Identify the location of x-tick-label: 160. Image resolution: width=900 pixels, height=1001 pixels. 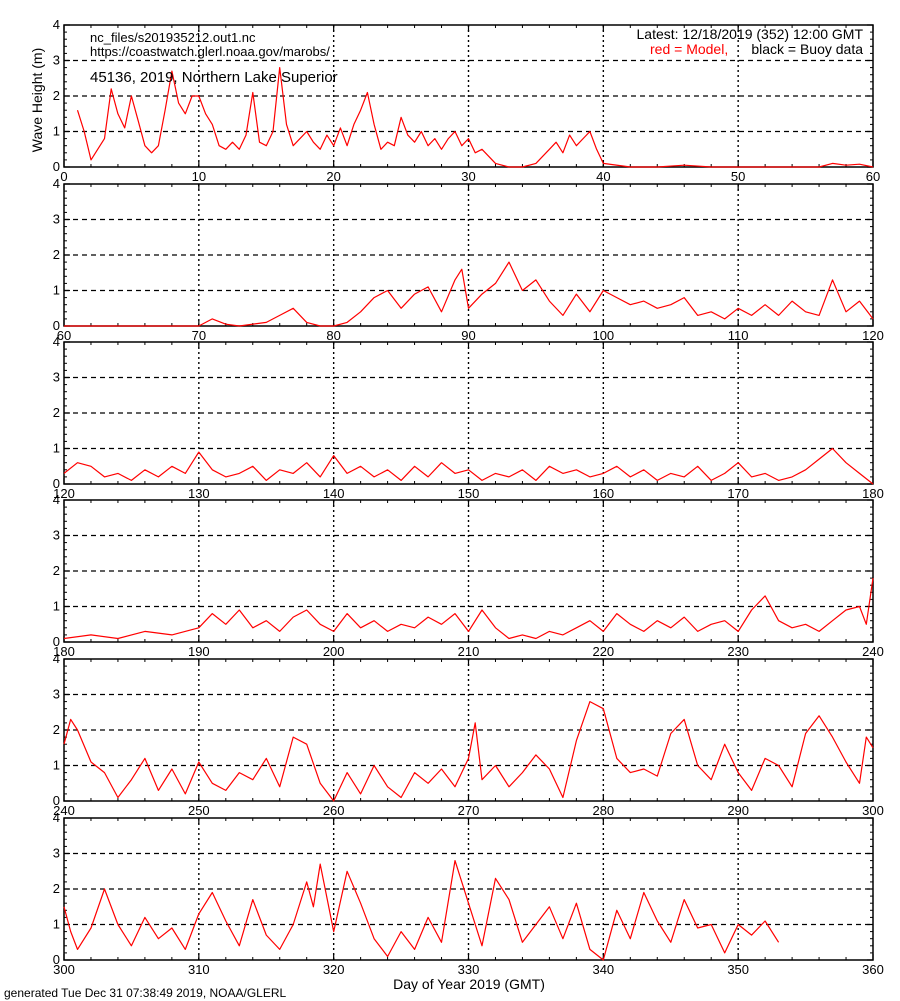
(603, 493).